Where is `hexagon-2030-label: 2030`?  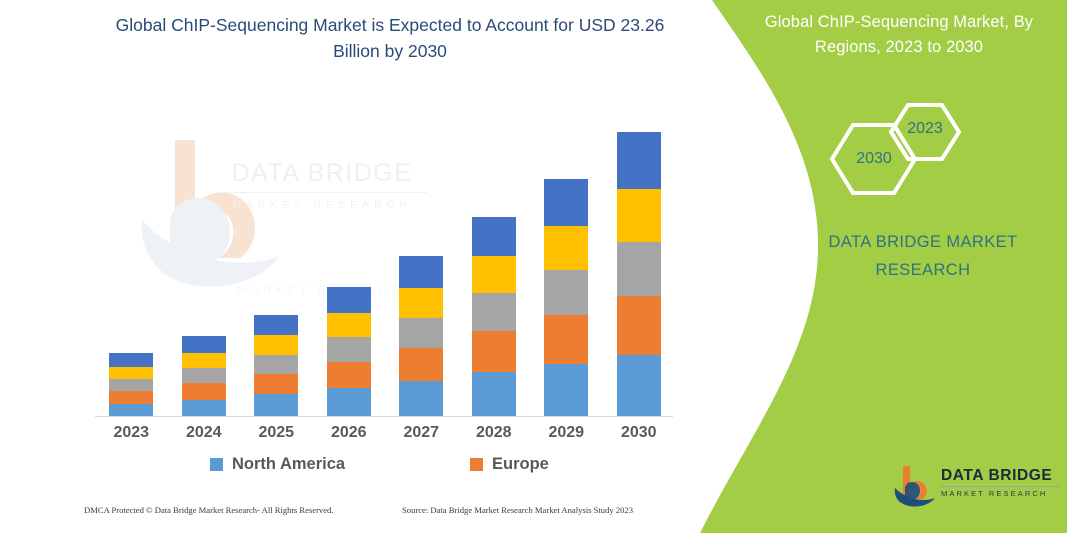 hexagon-2030-label: 2030 is located at coordinates (874, 158).